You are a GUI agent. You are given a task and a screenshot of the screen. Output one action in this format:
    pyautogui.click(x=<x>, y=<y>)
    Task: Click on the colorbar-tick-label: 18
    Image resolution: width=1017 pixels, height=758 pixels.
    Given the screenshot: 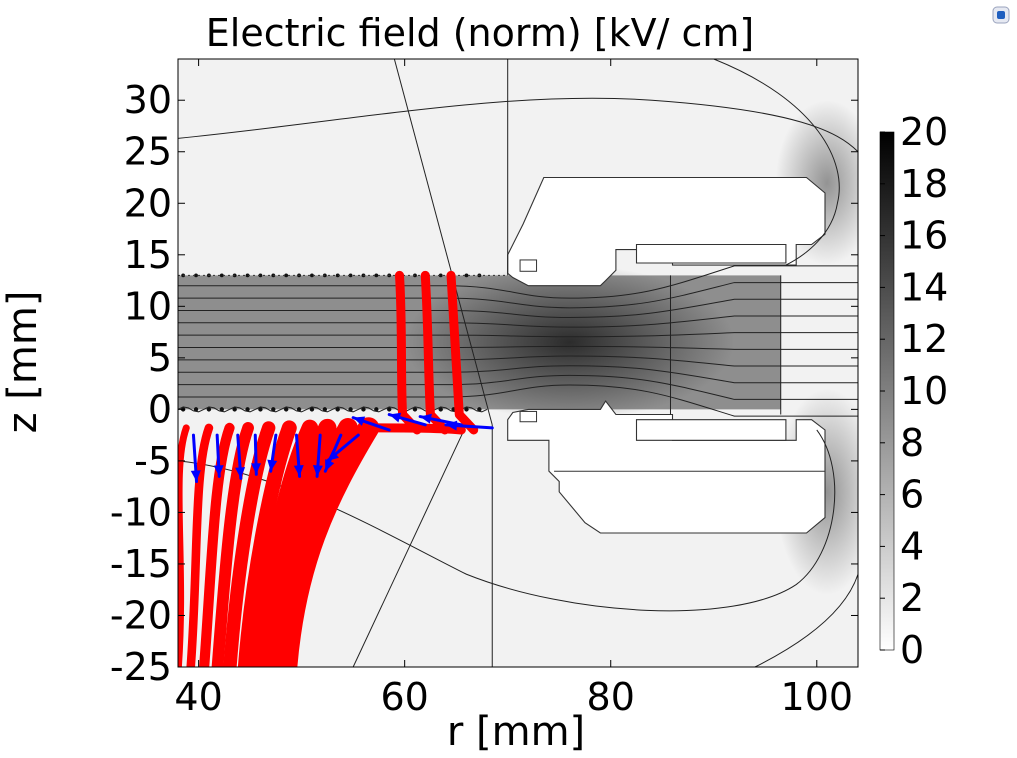 What is the action you would take?
    pyautogui.click(x=924, y=184)
    